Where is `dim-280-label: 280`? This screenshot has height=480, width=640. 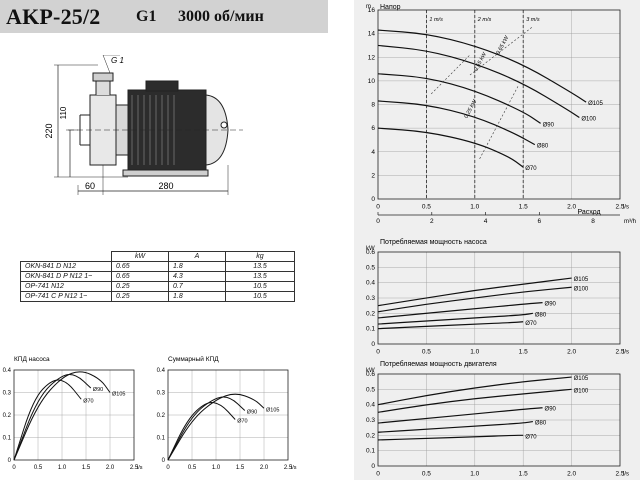 dim-280-label: 280 is located at coordinates (165, 186).